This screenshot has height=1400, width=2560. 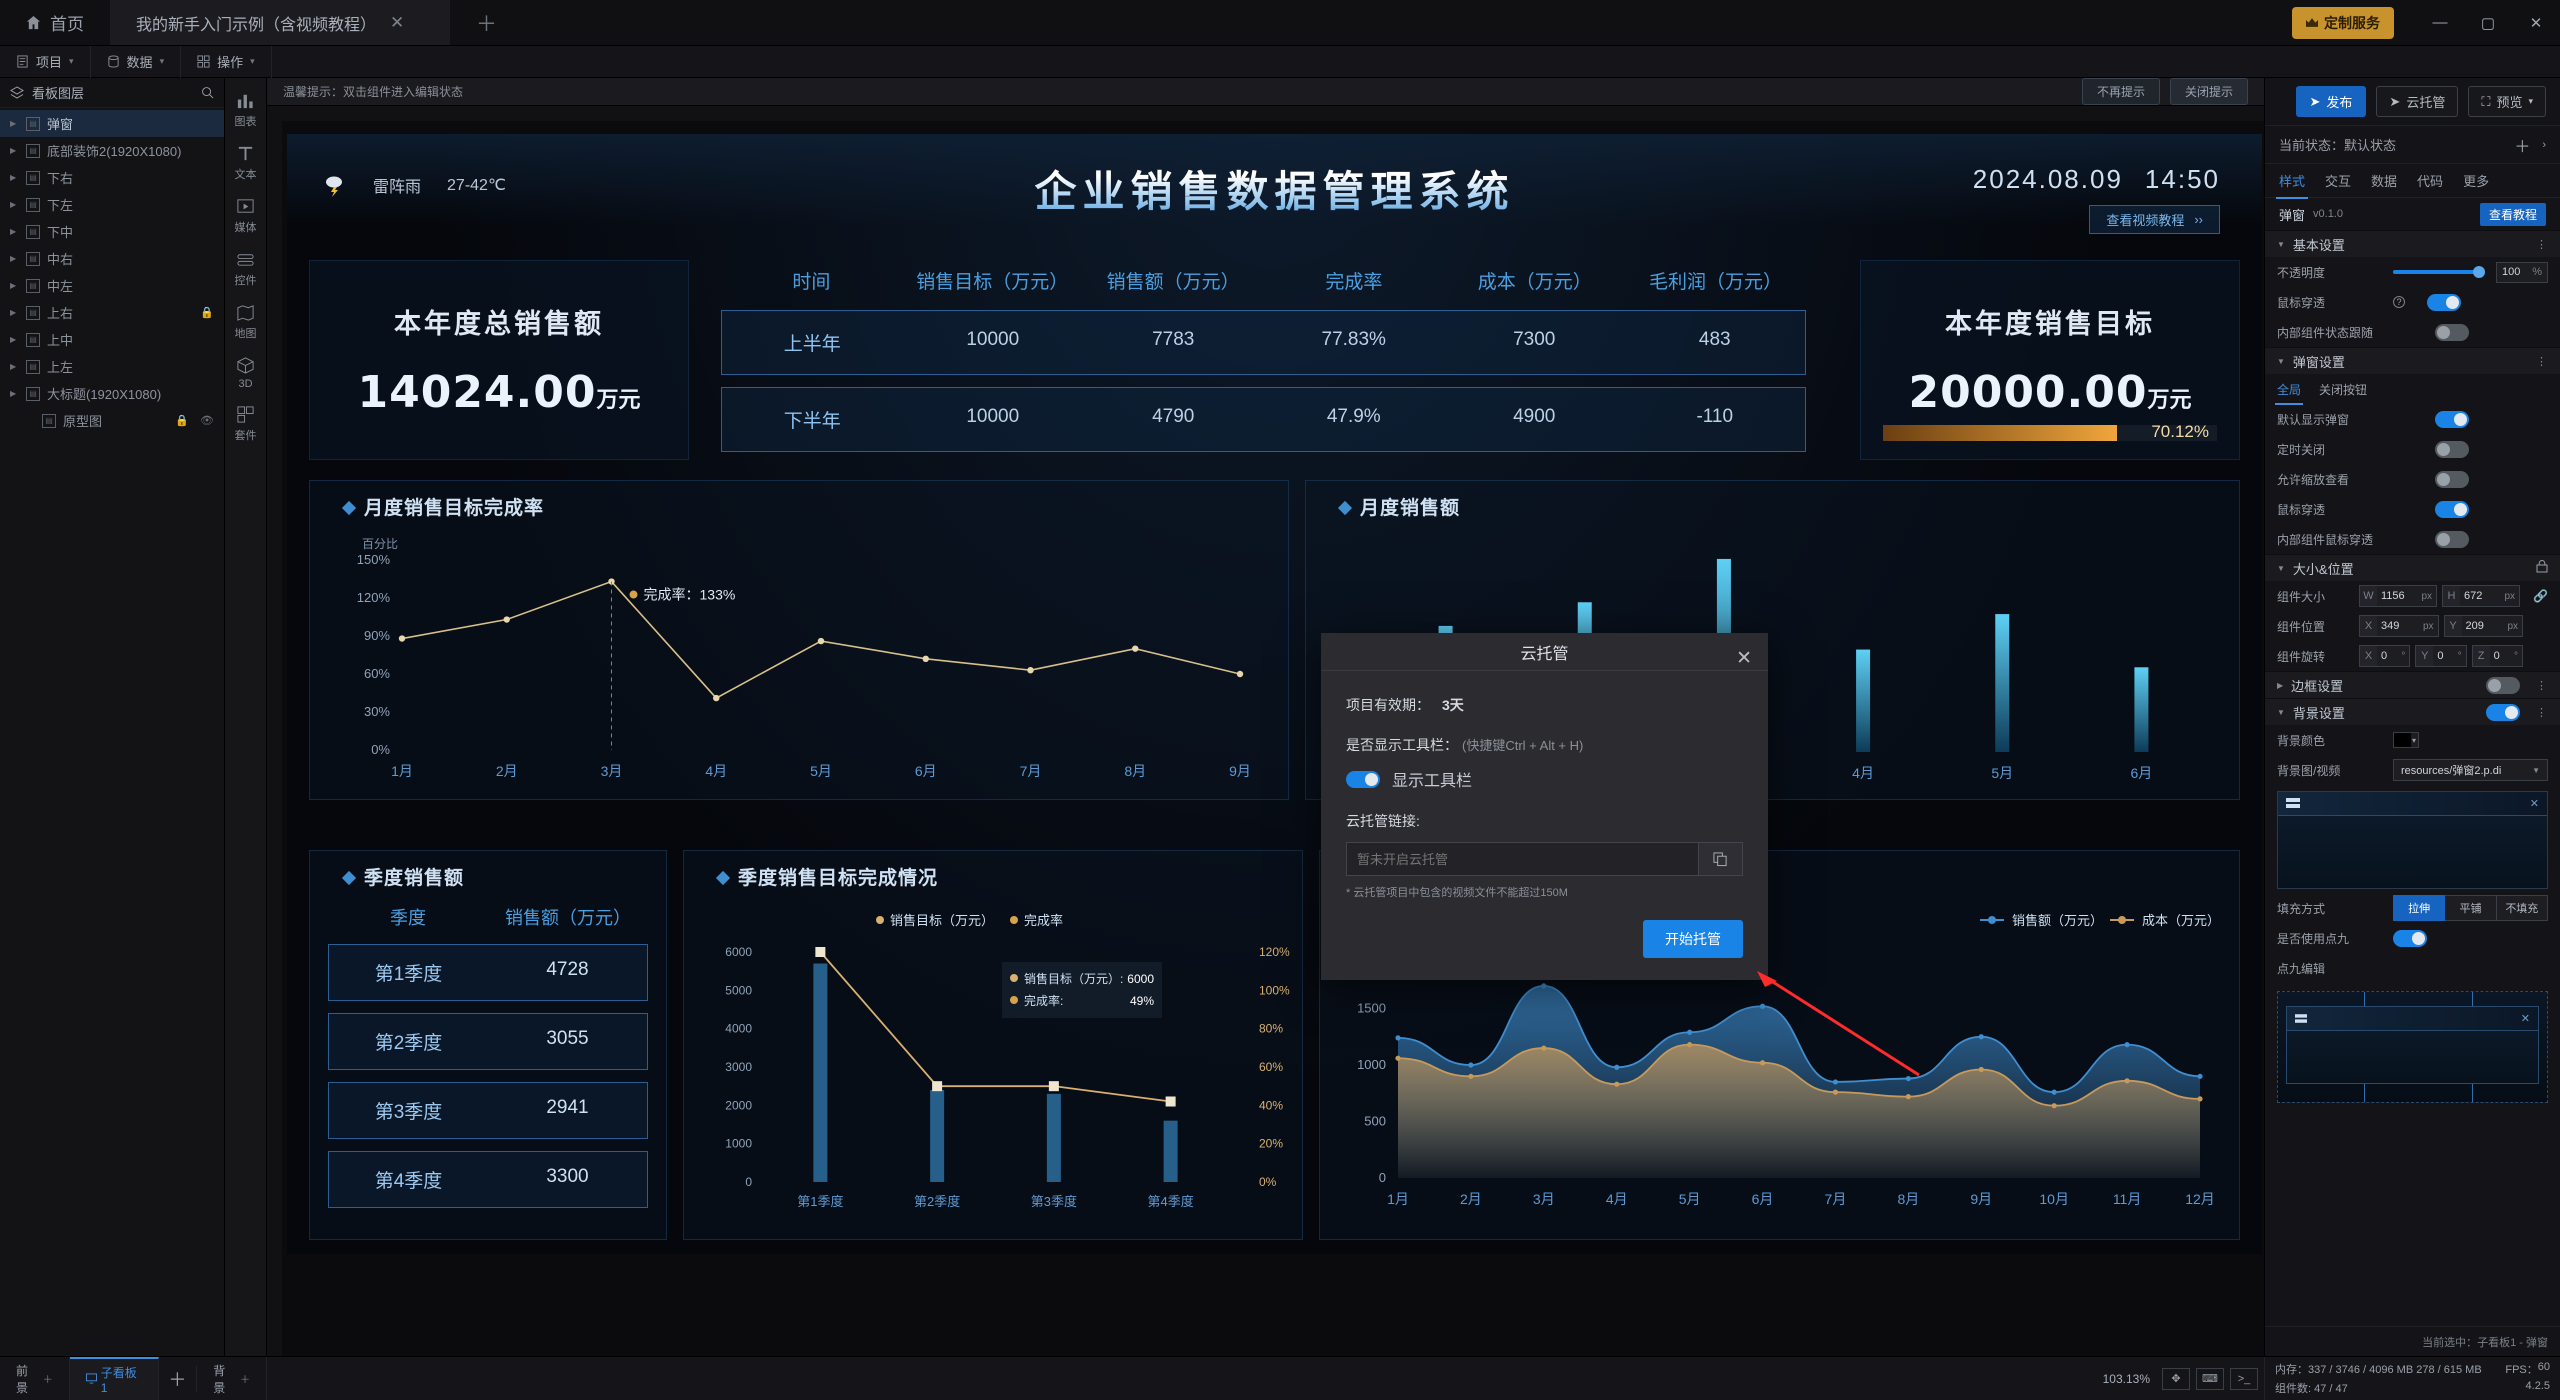 What do you see at coordinates (35, 1378) in the screenshot?
I see `tab-foreground: 前景 ＋` at bounding box center [35, 1378].